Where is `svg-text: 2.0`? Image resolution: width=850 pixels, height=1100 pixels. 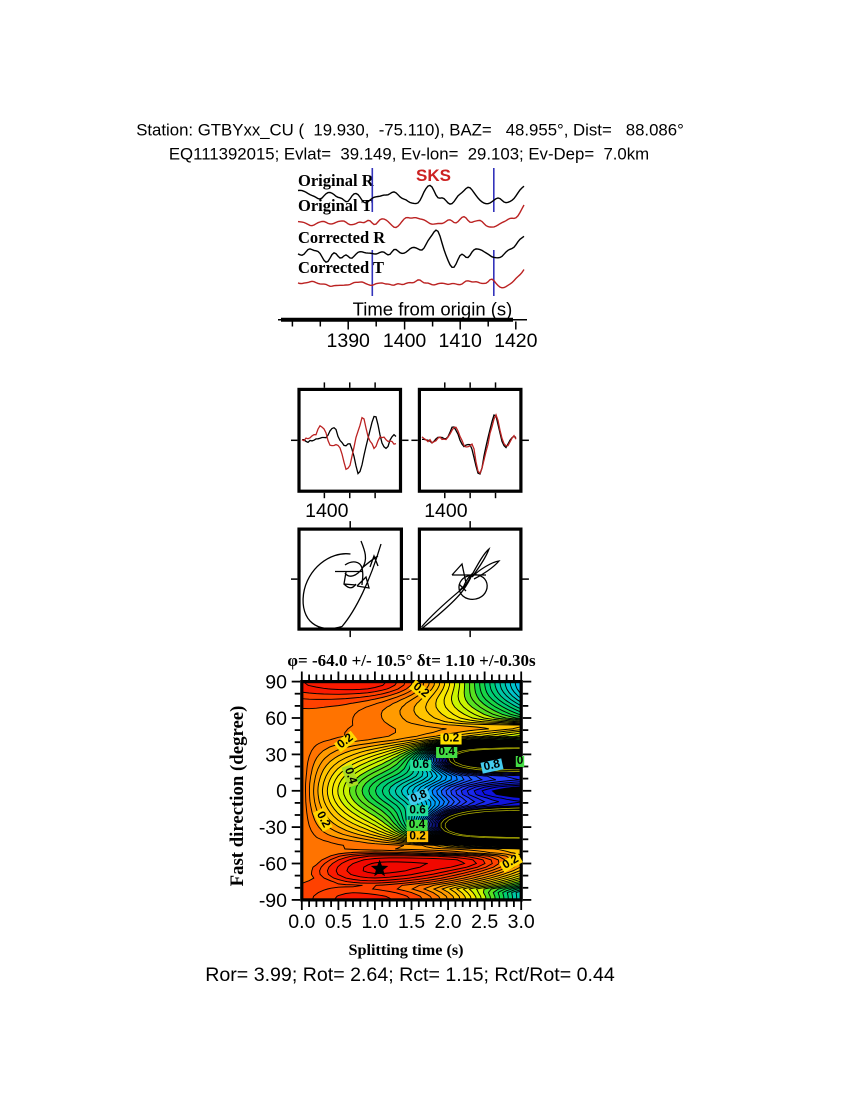 svg-text: 2.0 is located at coordinates (448, 922).